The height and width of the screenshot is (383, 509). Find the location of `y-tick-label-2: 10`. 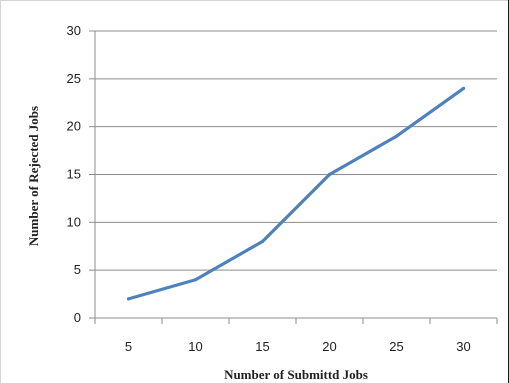

y-tick-label-2: 10 is located at coordinates (74, 221).